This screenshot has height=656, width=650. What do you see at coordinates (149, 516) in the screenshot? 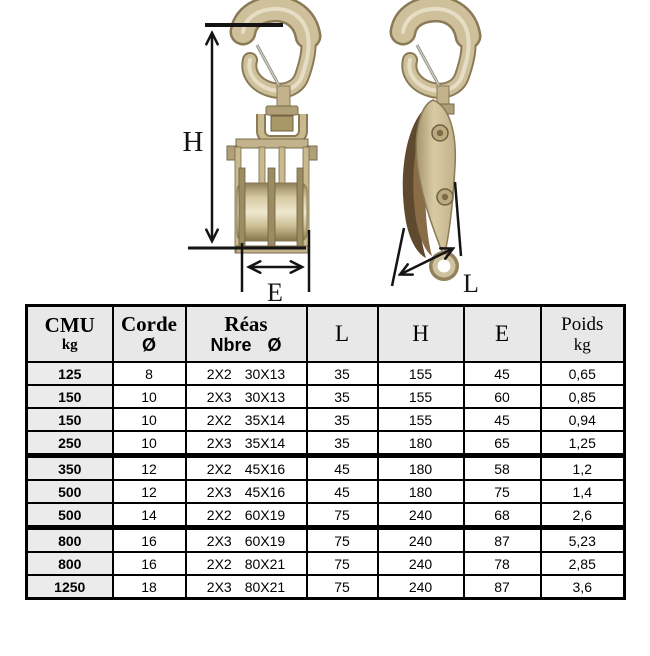
I see `cell-corde: 14` at bounding box center [149, 516].